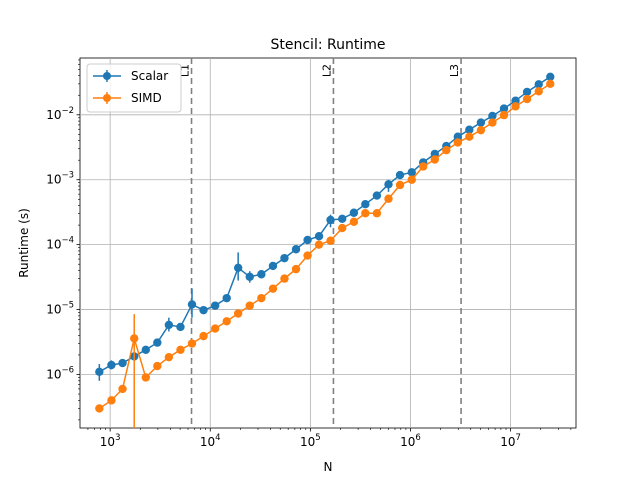  I want to click on y-axis-label: Runtime (s), so click(24, 243).